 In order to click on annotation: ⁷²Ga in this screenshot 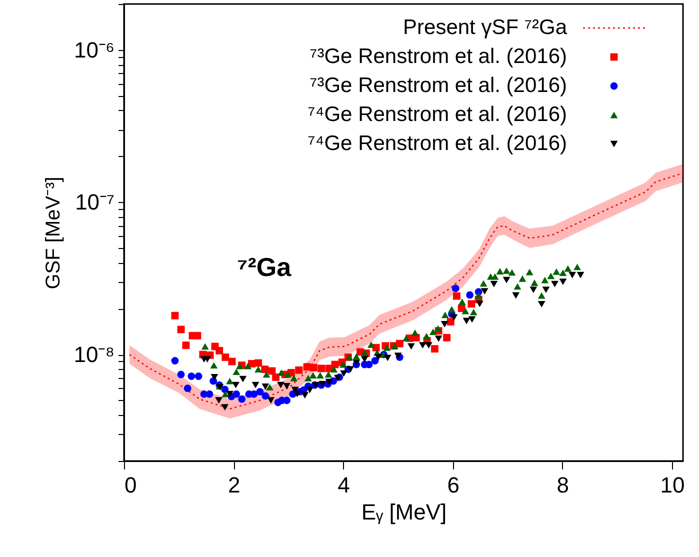, I will do `click(264, 267)`.